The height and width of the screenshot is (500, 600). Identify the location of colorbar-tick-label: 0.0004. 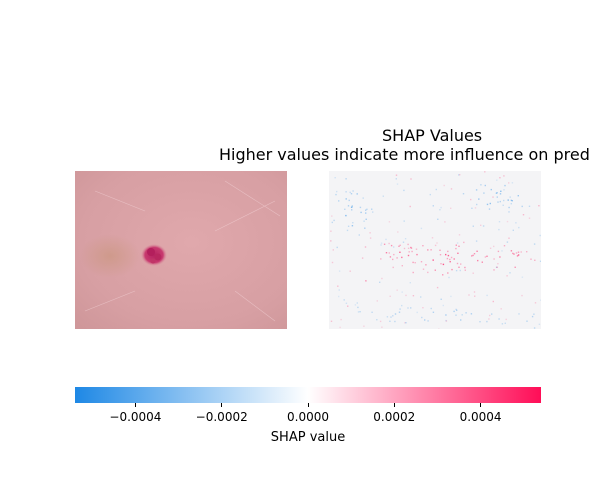
(480, 417).